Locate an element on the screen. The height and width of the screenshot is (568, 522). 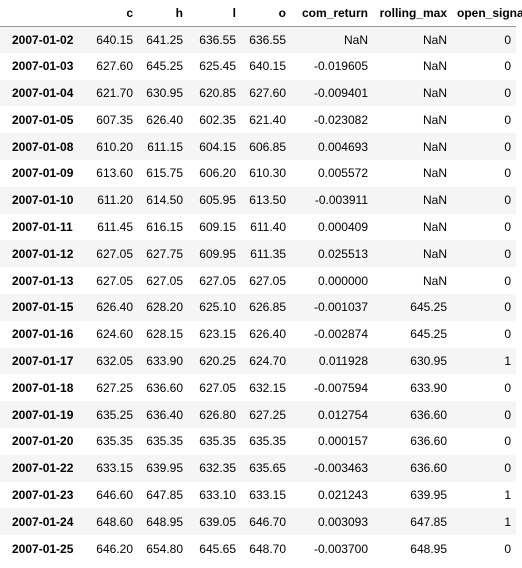
table-cell: 648.95 is located at coordinates (428, 548).